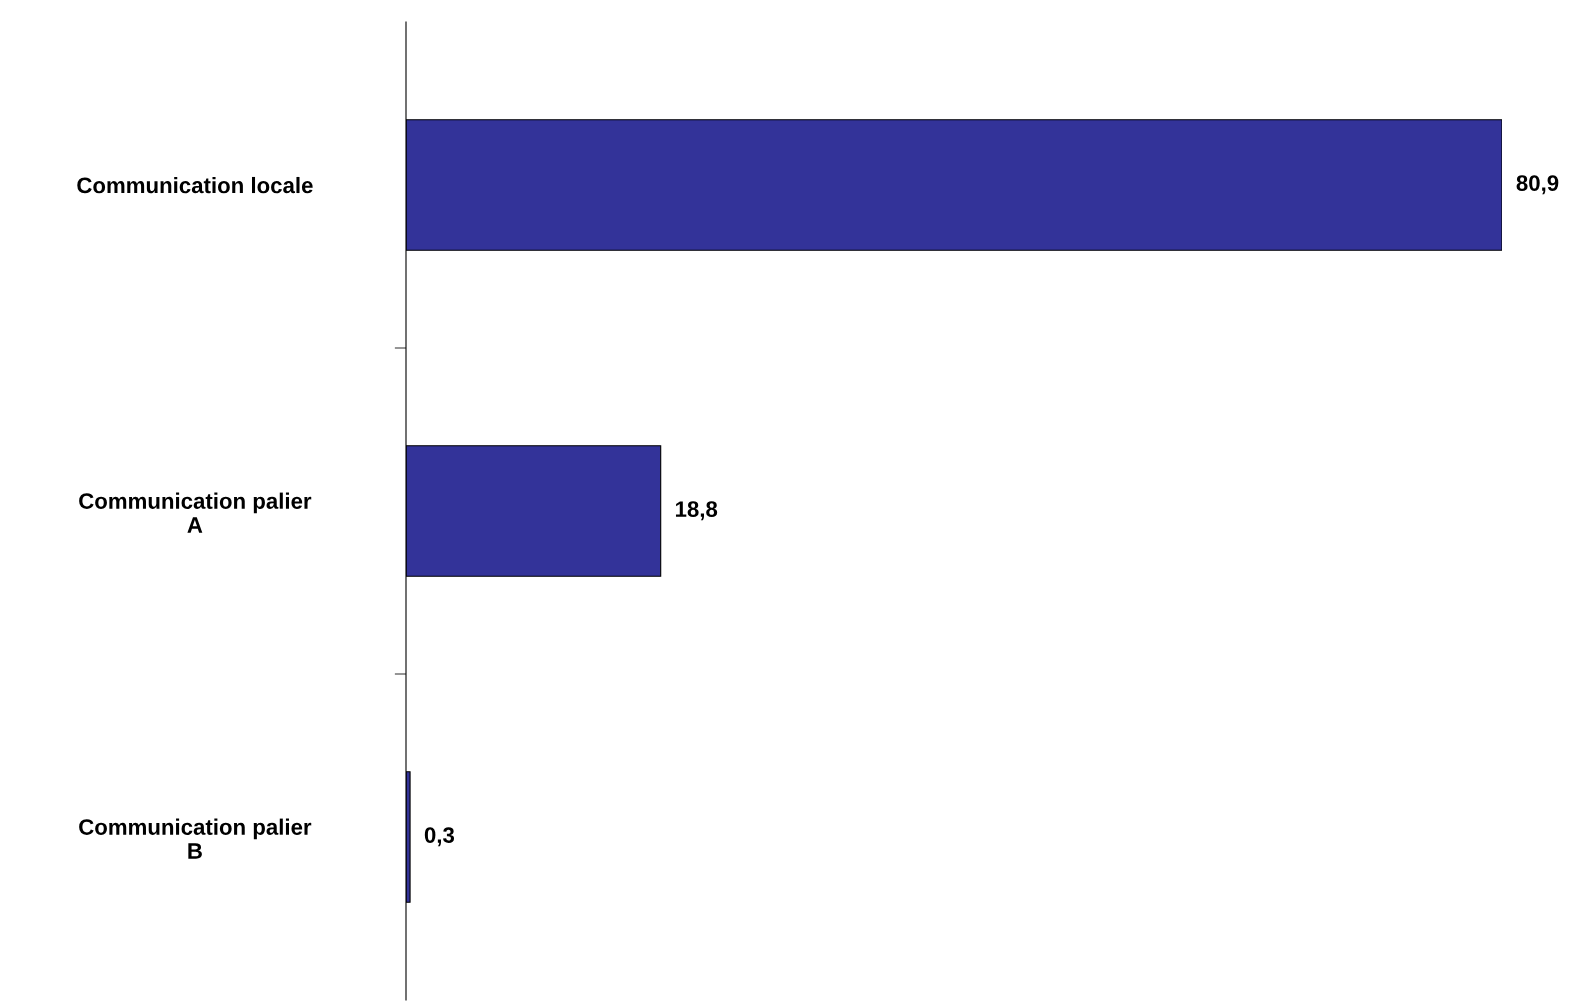 The width and height of the screenshot is (1589, 1002). Describe the element at coordinates (1537, 185) in the screenshot. I see `data-label: 80,9` at that location.